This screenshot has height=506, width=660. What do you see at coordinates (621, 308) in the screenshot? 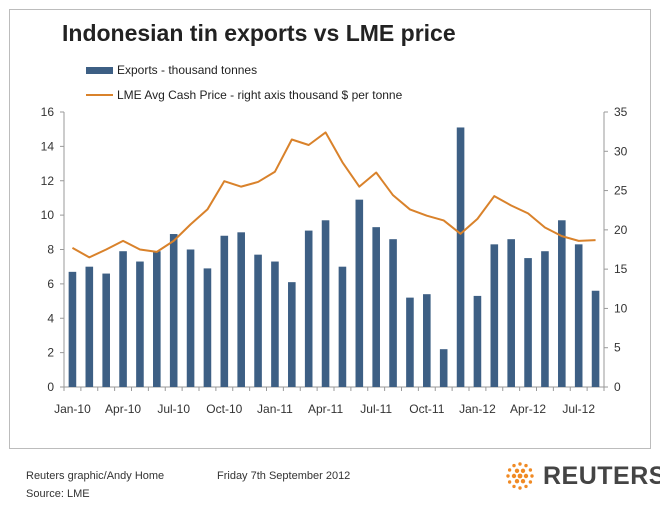
I see `right-tick-label: 10` at bounding box center [621, 308].